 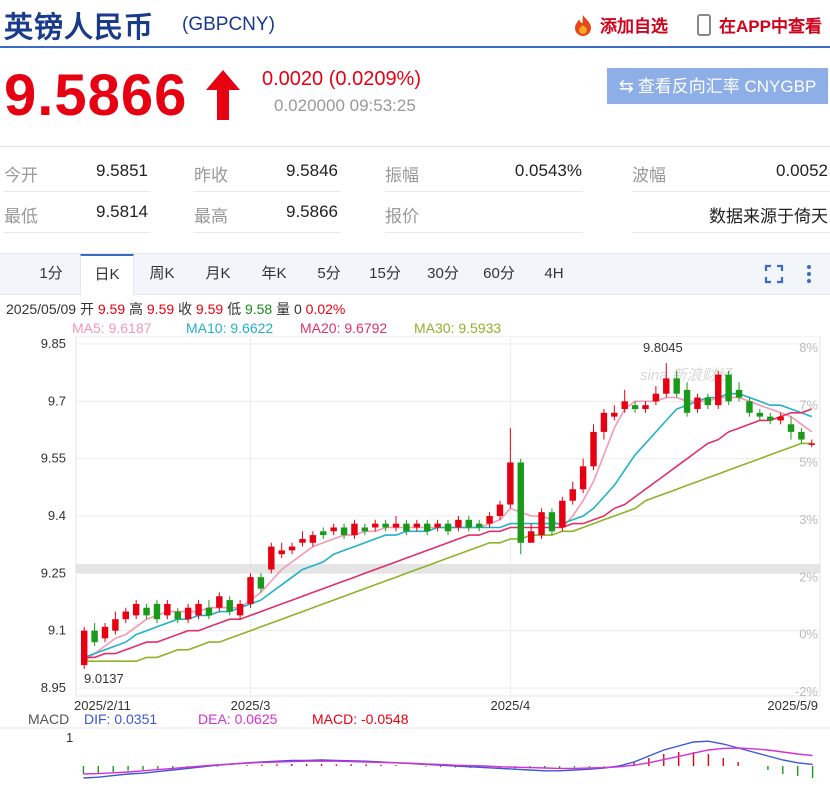 What do you see at coordinates (211, 175) in the screenshot?
I see `prev-close-label: 昨收` at bounding box center [211, 175].